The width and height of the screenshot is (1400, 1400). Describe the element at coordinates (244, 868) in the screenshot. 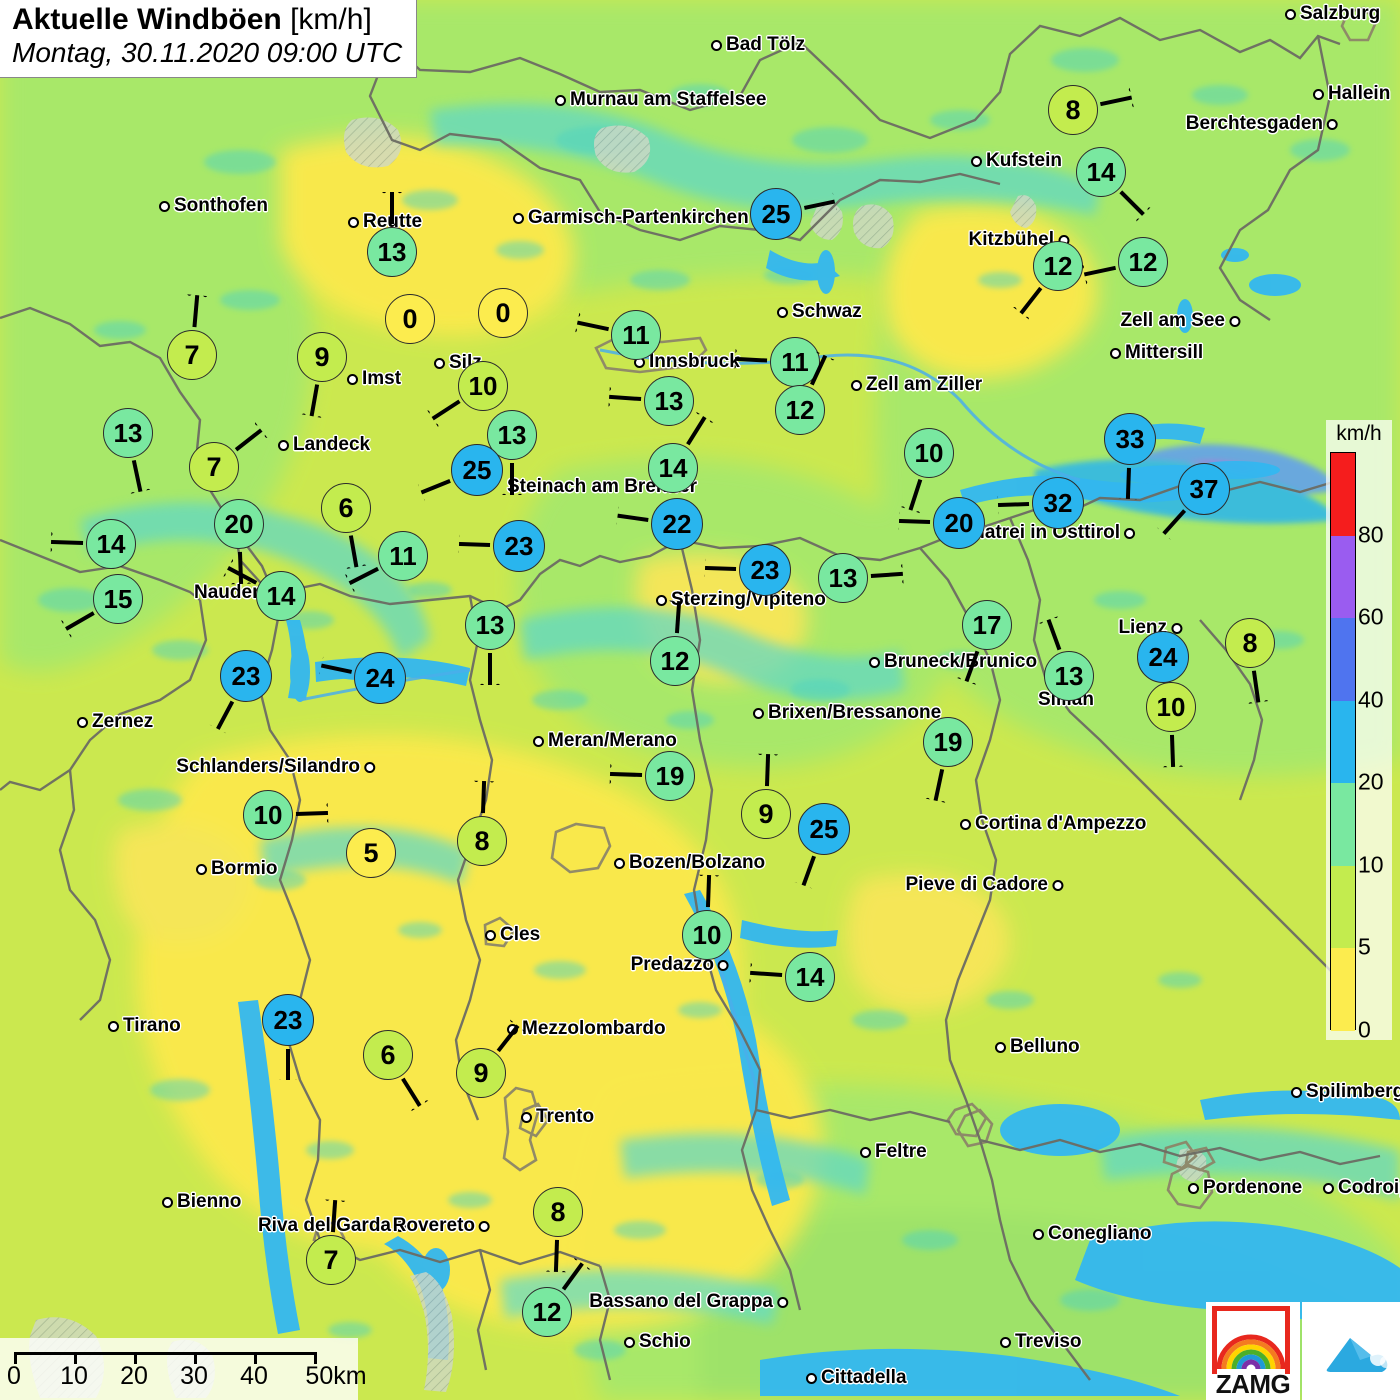

I see `city-name: Bormio` at that location.